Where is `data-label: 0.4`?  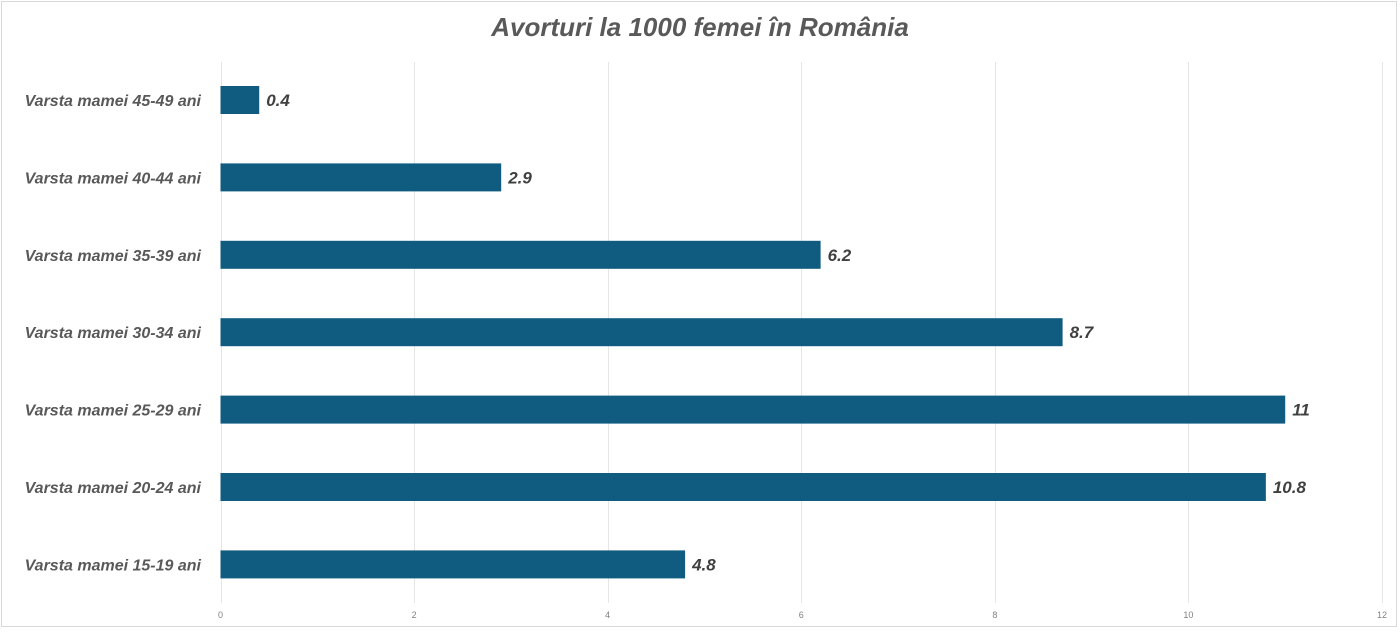 data-label: 0.4 is located at coordinates (278, 100).